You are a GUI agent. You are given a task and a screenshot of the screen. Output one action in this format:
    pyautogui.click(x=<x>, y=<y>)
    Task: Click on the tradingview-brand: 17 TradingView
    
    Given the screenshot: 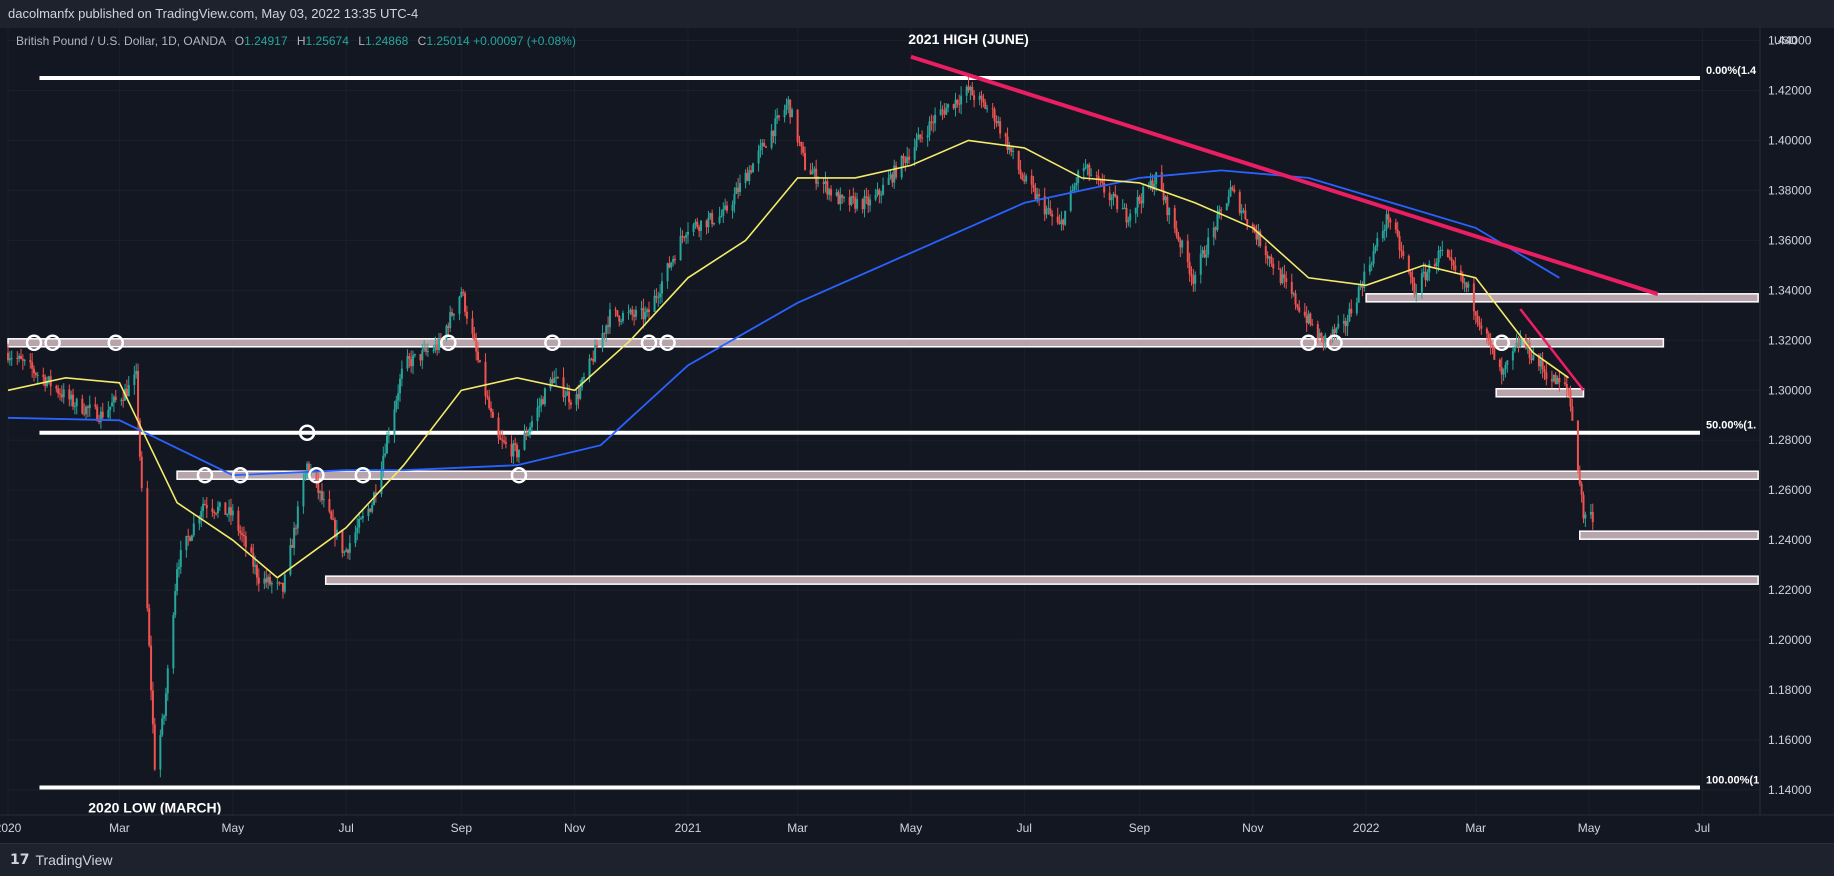 What is the action you would take?
    pyautogui.click(x=61, y=860)
    